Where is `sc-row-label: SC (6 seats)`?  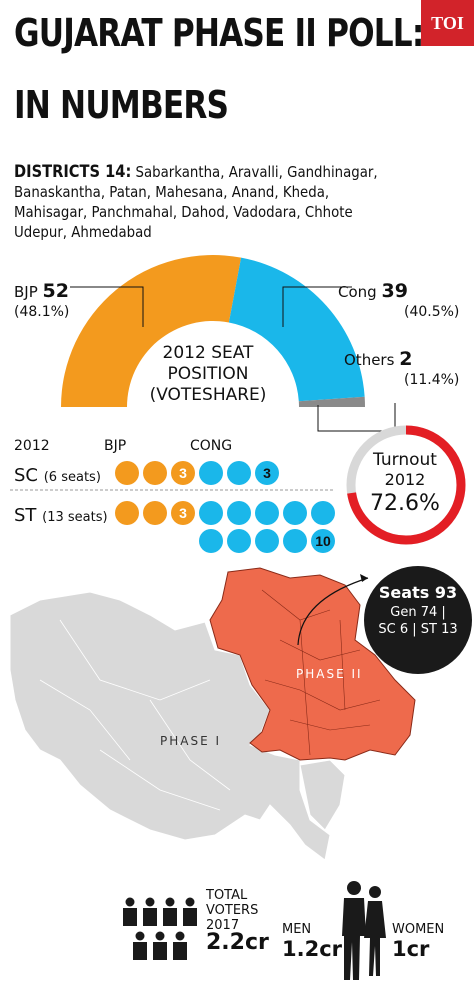
sc-row-label: SC (6 seats) is located at coordinates (57, 475).